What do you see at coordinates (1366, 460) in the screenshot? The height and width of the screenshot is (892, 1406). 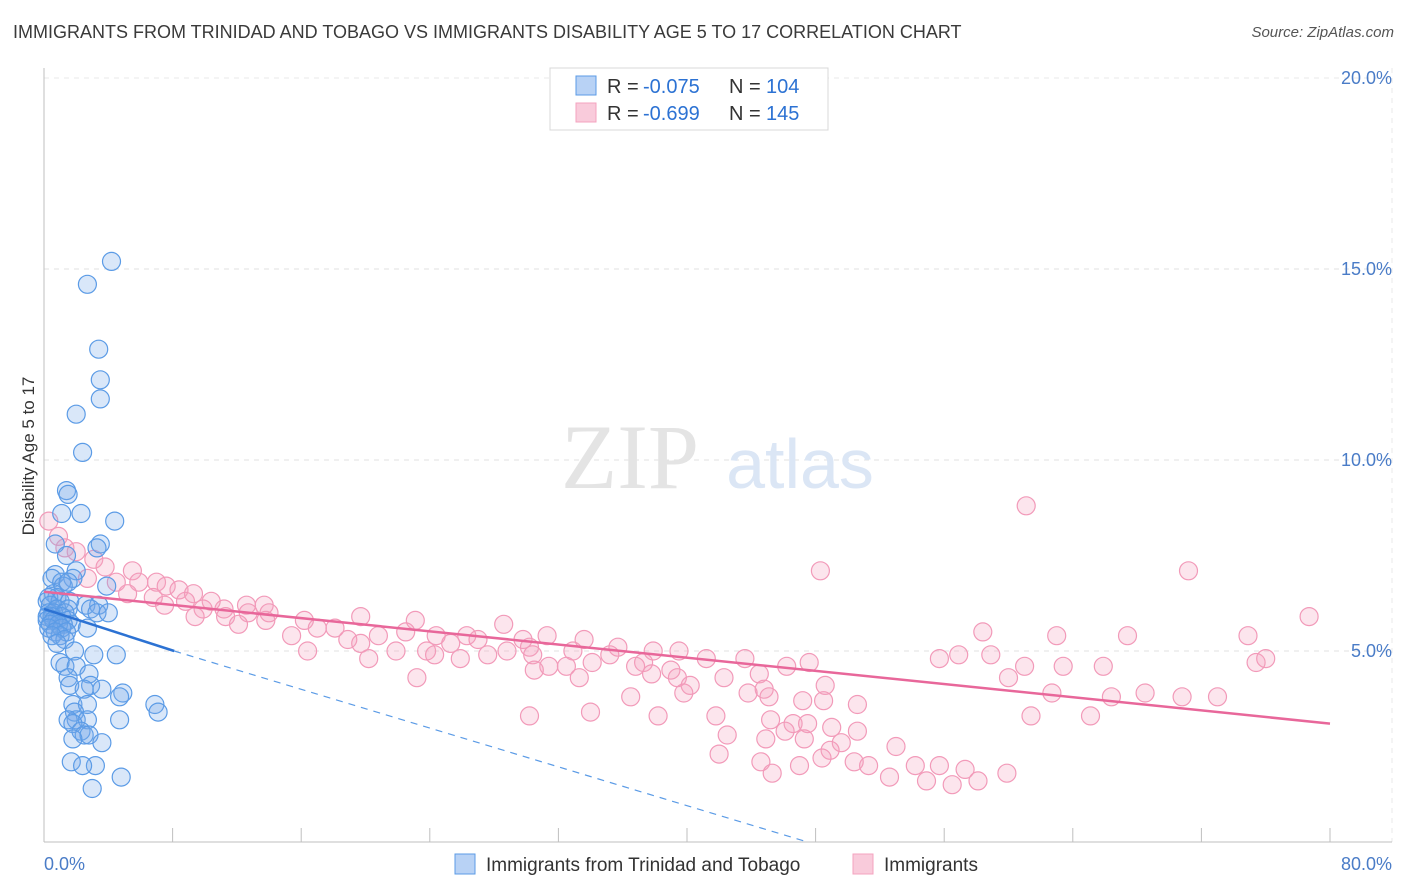 I see `y-tick-label: 10.0%` at bounding box center [1366, 460].